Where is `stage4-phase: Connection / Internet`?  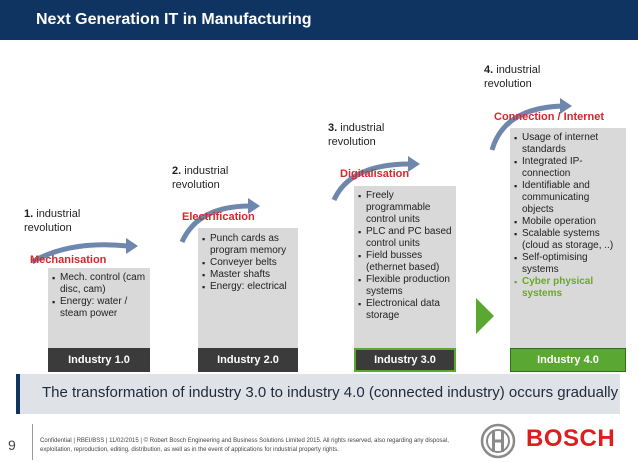
stage4-phase: Connection / Internet is located at coordinates (549, 117).